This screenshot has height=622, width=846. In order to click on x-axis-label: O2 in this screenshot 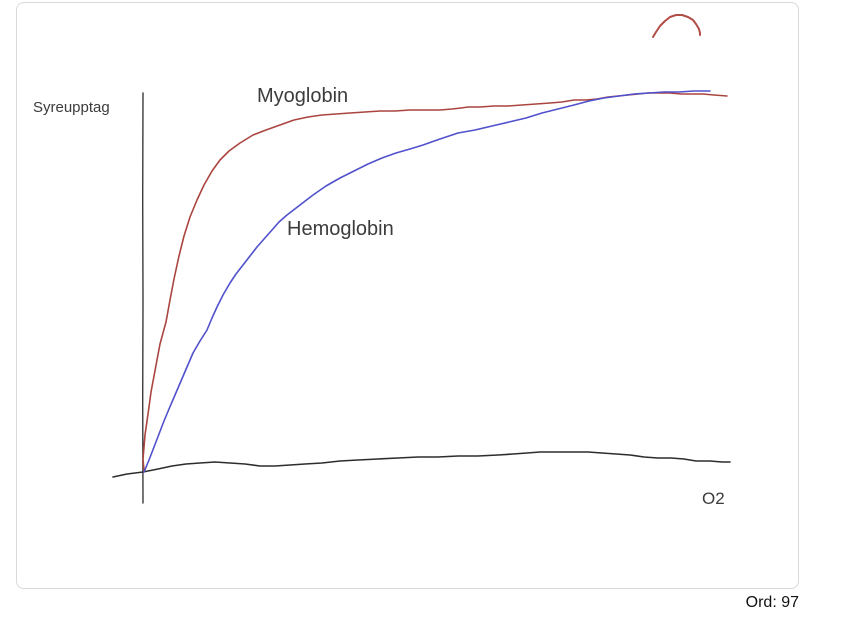, I will do `click(713, 498)`.